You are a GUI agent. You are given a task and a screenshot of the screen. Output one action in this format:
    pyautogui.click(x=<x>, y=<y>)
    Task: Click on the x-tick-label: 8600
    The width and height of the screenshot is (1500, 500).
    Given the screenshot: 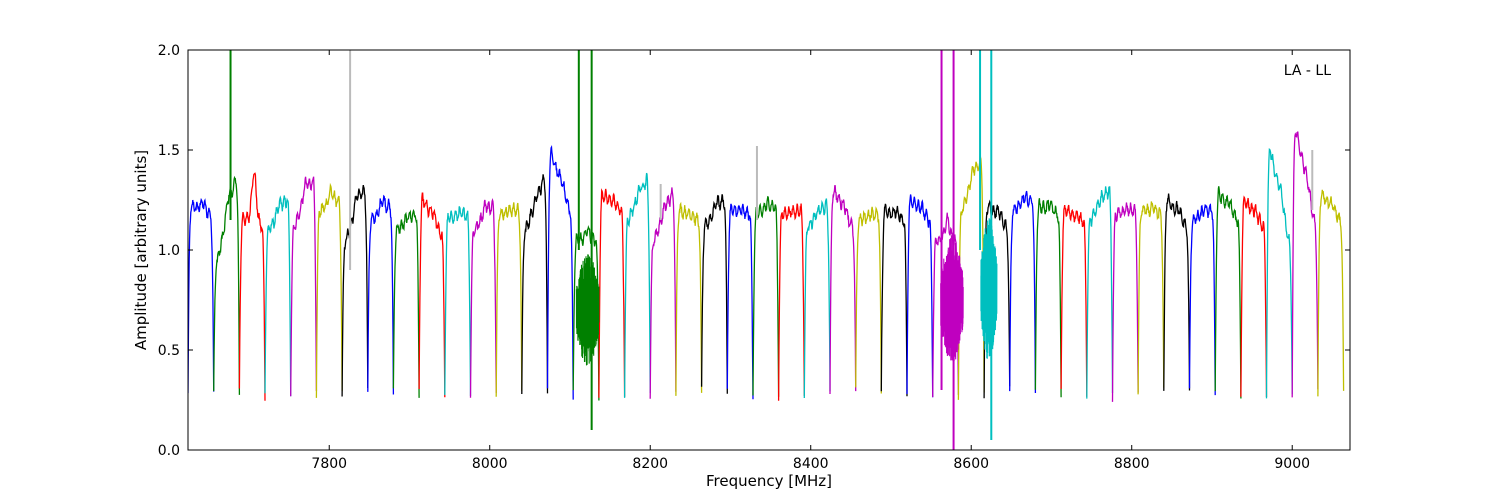 What is the action you would take?
    pyautogui.click(x=971, y=464)
    